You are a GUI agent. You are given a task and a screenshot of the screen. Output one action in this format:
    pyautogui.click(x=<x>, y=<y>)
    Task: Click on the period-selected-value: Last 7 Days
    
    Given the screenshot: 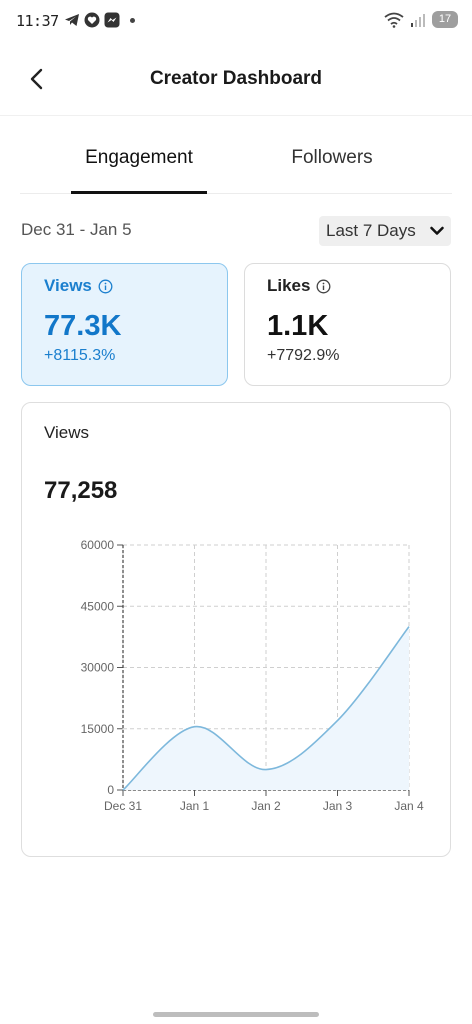 What is the action you would take?
    pyautogui.click(x=371, y=230)
    